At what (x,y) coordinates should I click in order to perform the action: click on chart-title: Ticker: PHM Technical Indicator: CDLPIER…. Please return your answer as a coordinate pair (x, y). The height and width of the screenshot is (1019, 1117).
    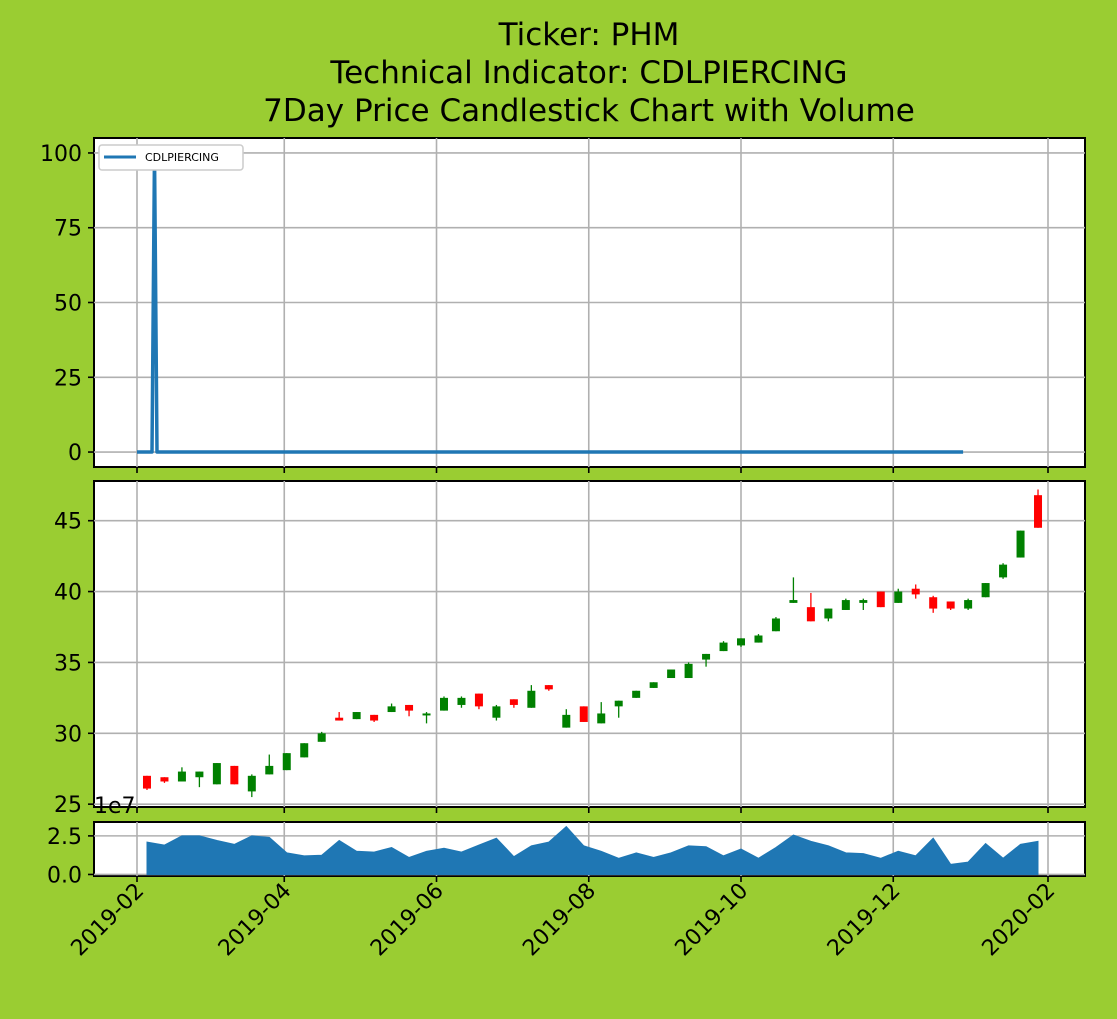
    Looking at the image, I should click on (589, 73).